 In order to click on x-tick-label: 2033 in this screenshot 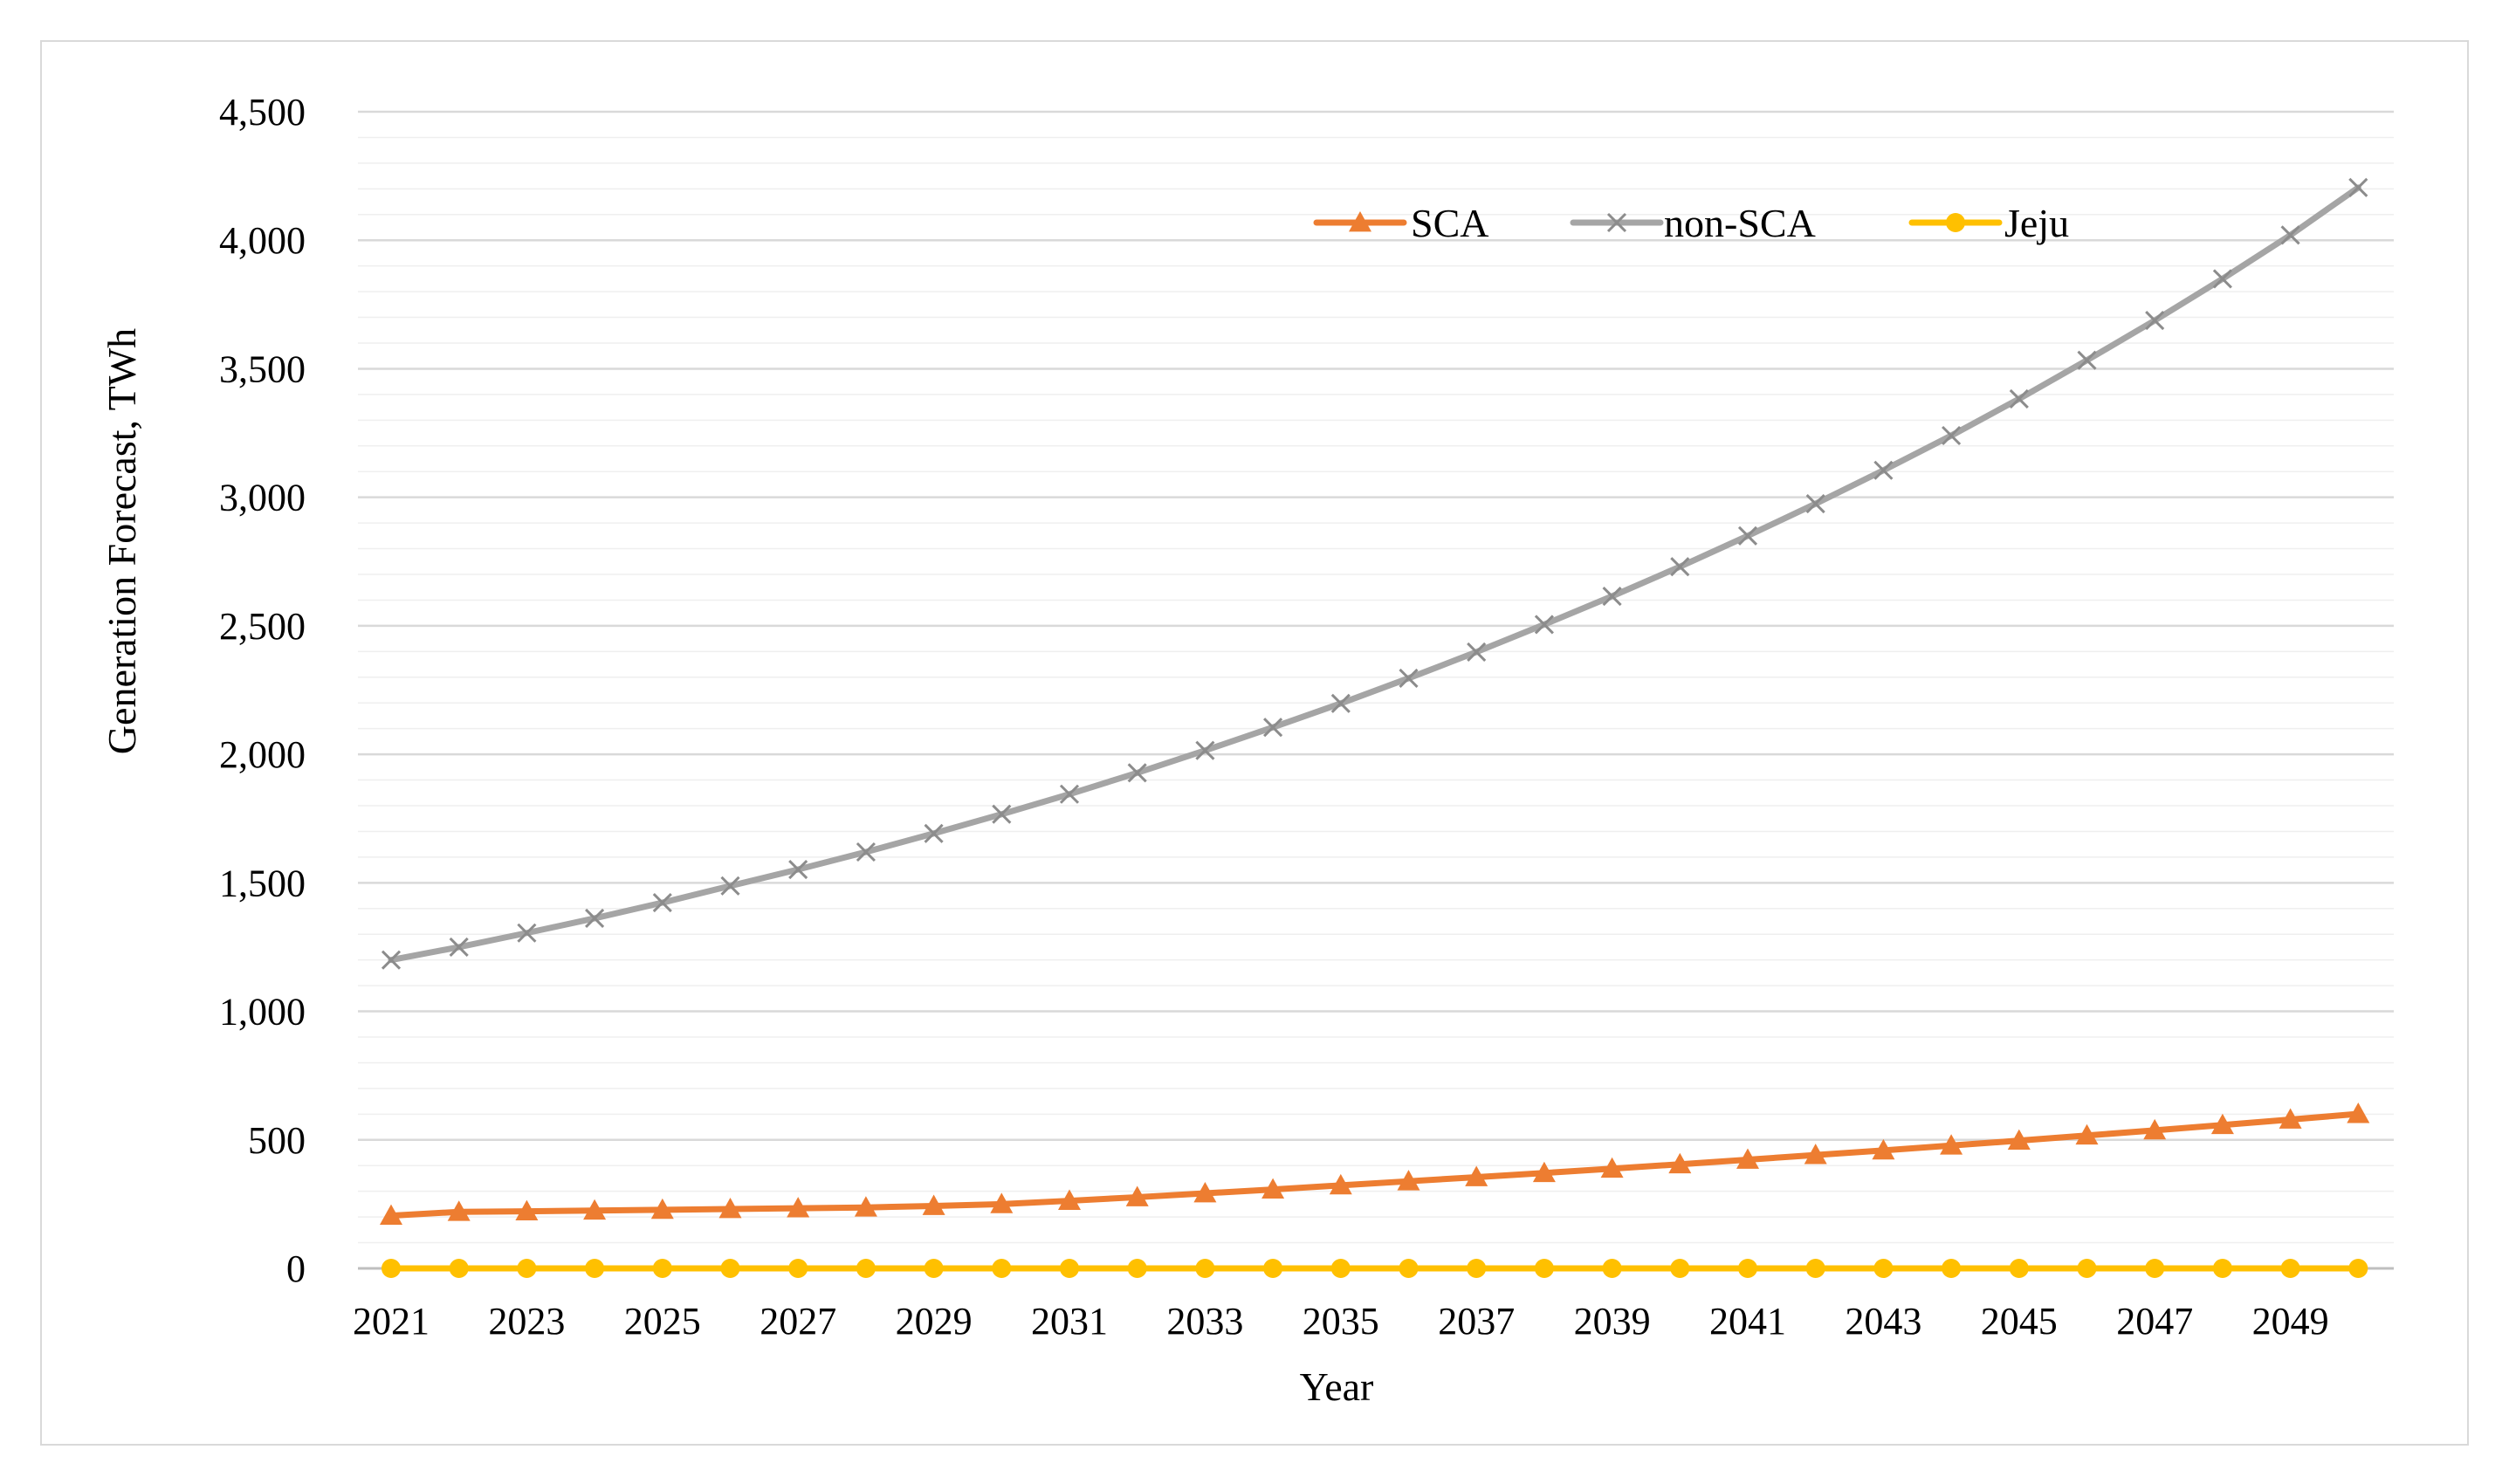, I will do `click(1204, 1322)`.